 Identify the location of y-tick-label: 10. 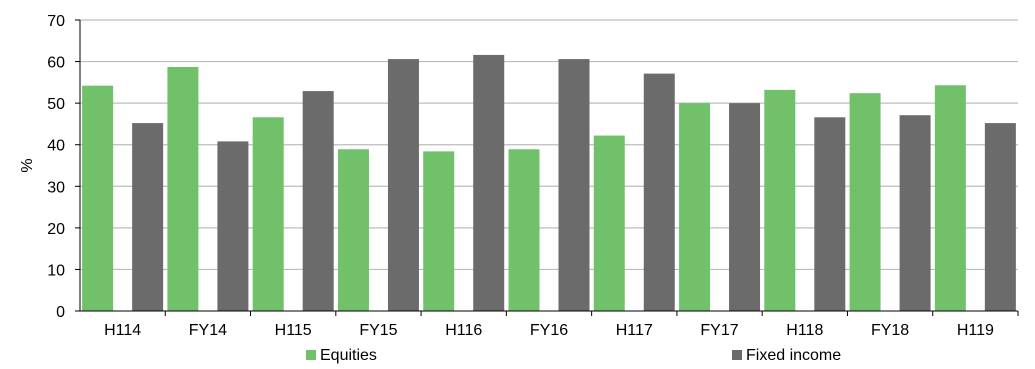
(56, 270).